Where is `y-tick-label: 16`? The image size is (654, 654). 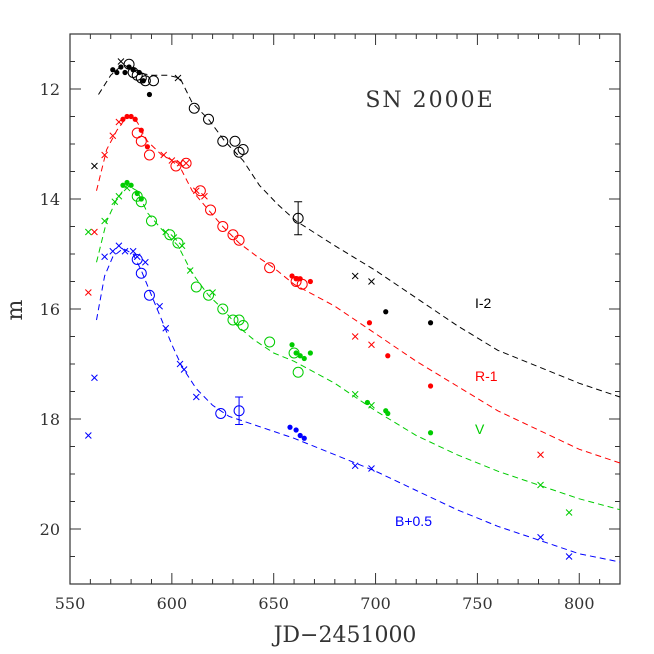 y-tick-label: 16 is located at coordinates (50, 309).